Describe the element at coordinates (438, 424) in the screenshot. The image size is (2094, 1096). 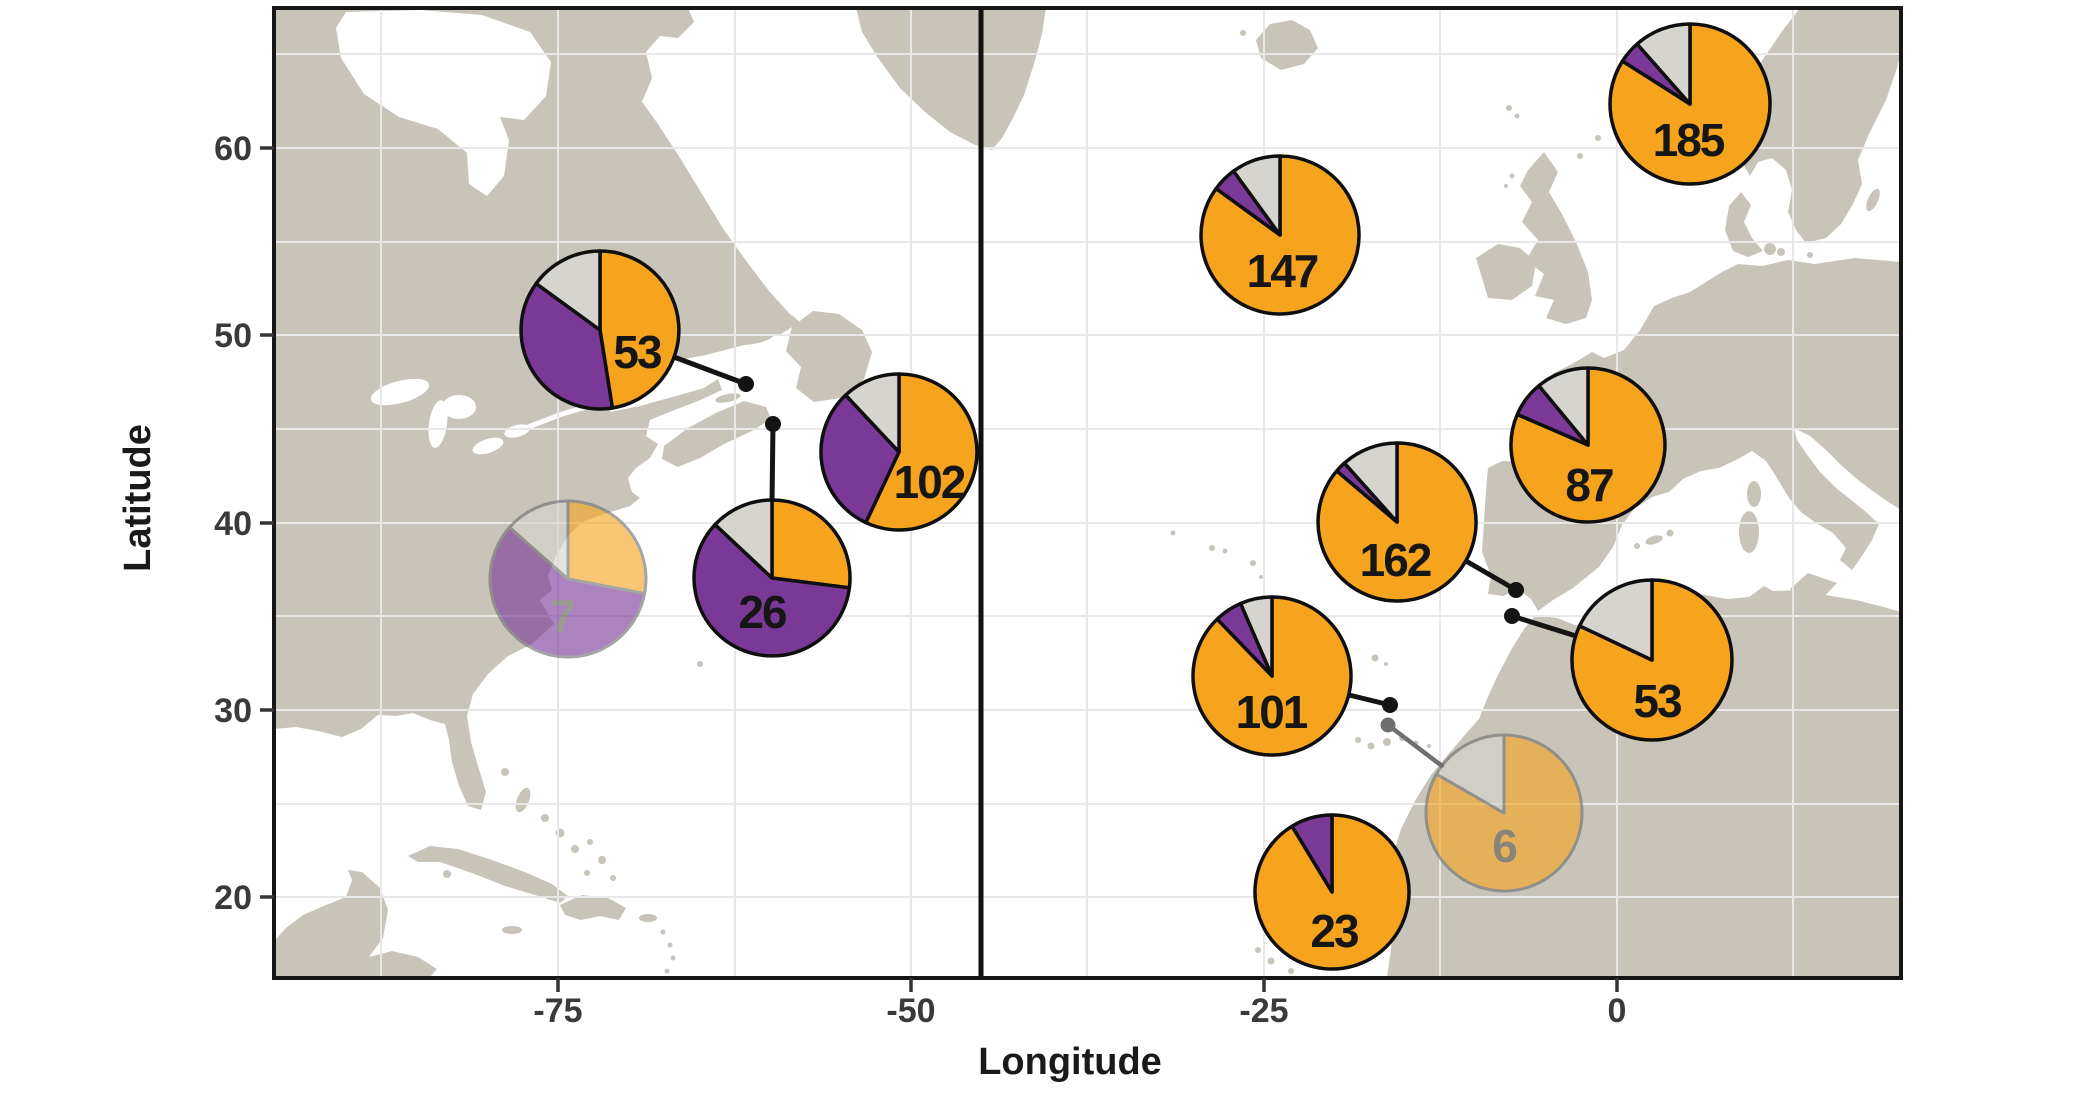
I see `lake-michigan` at that location.